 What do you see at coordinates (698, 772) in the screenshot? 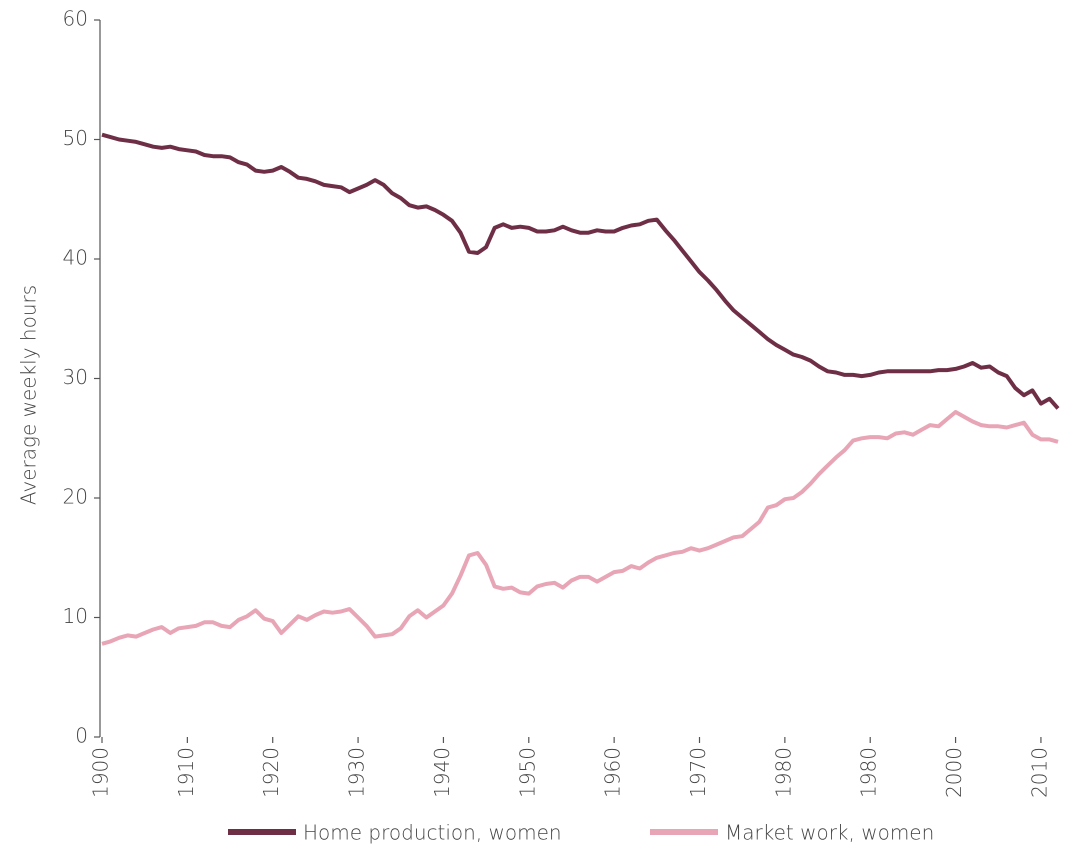
I see `x-tick-label: 1970` at bounding box center [698, 772].